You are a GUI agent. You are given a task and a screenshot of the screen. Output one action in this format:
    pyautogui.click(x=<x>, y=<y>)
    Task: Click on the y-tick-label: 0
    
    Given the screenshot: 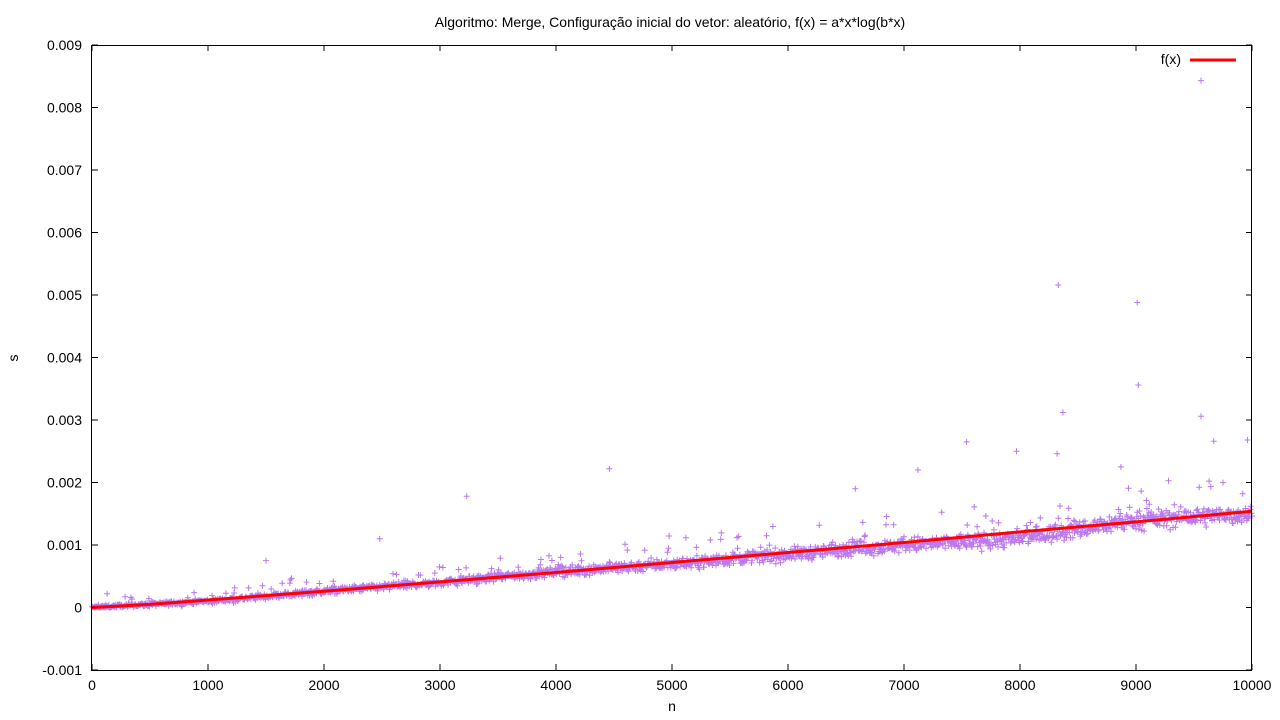 What is the action you would take?
    pyautogui.click(x=78, y=608)
    